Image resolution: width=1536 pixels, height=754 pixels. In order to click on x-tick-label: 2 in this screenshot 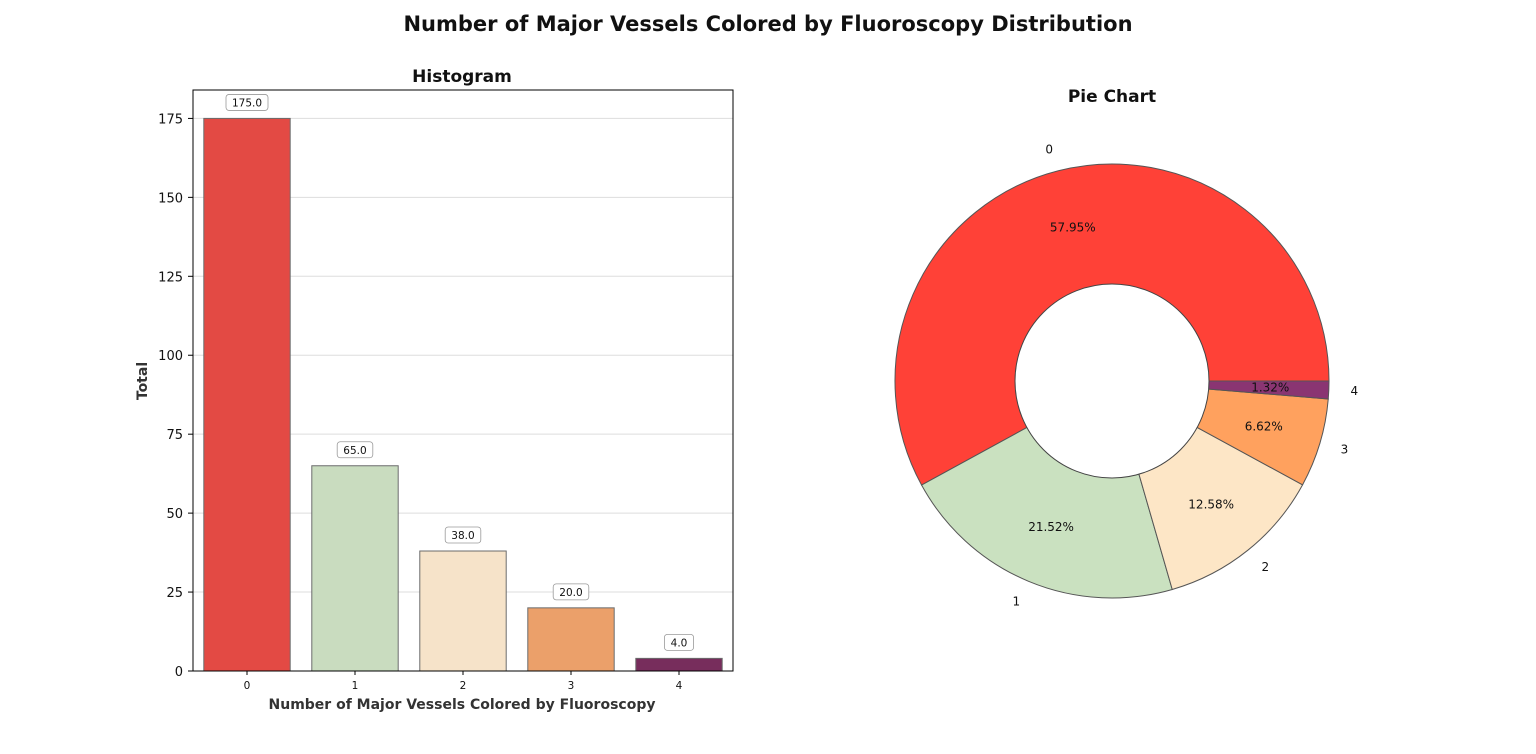, I will do `click(463, 686)`.